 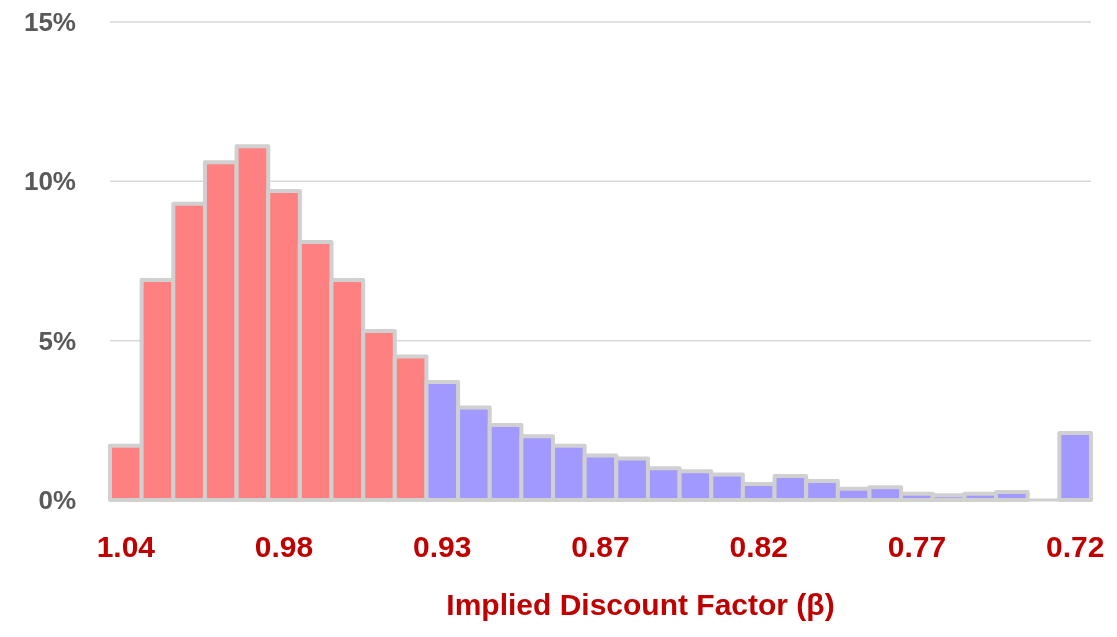 What do you see at coordinates (917, 546) in the screenshot?
I see `x-tick-label: 0.77` at bounding box center [917, 546].